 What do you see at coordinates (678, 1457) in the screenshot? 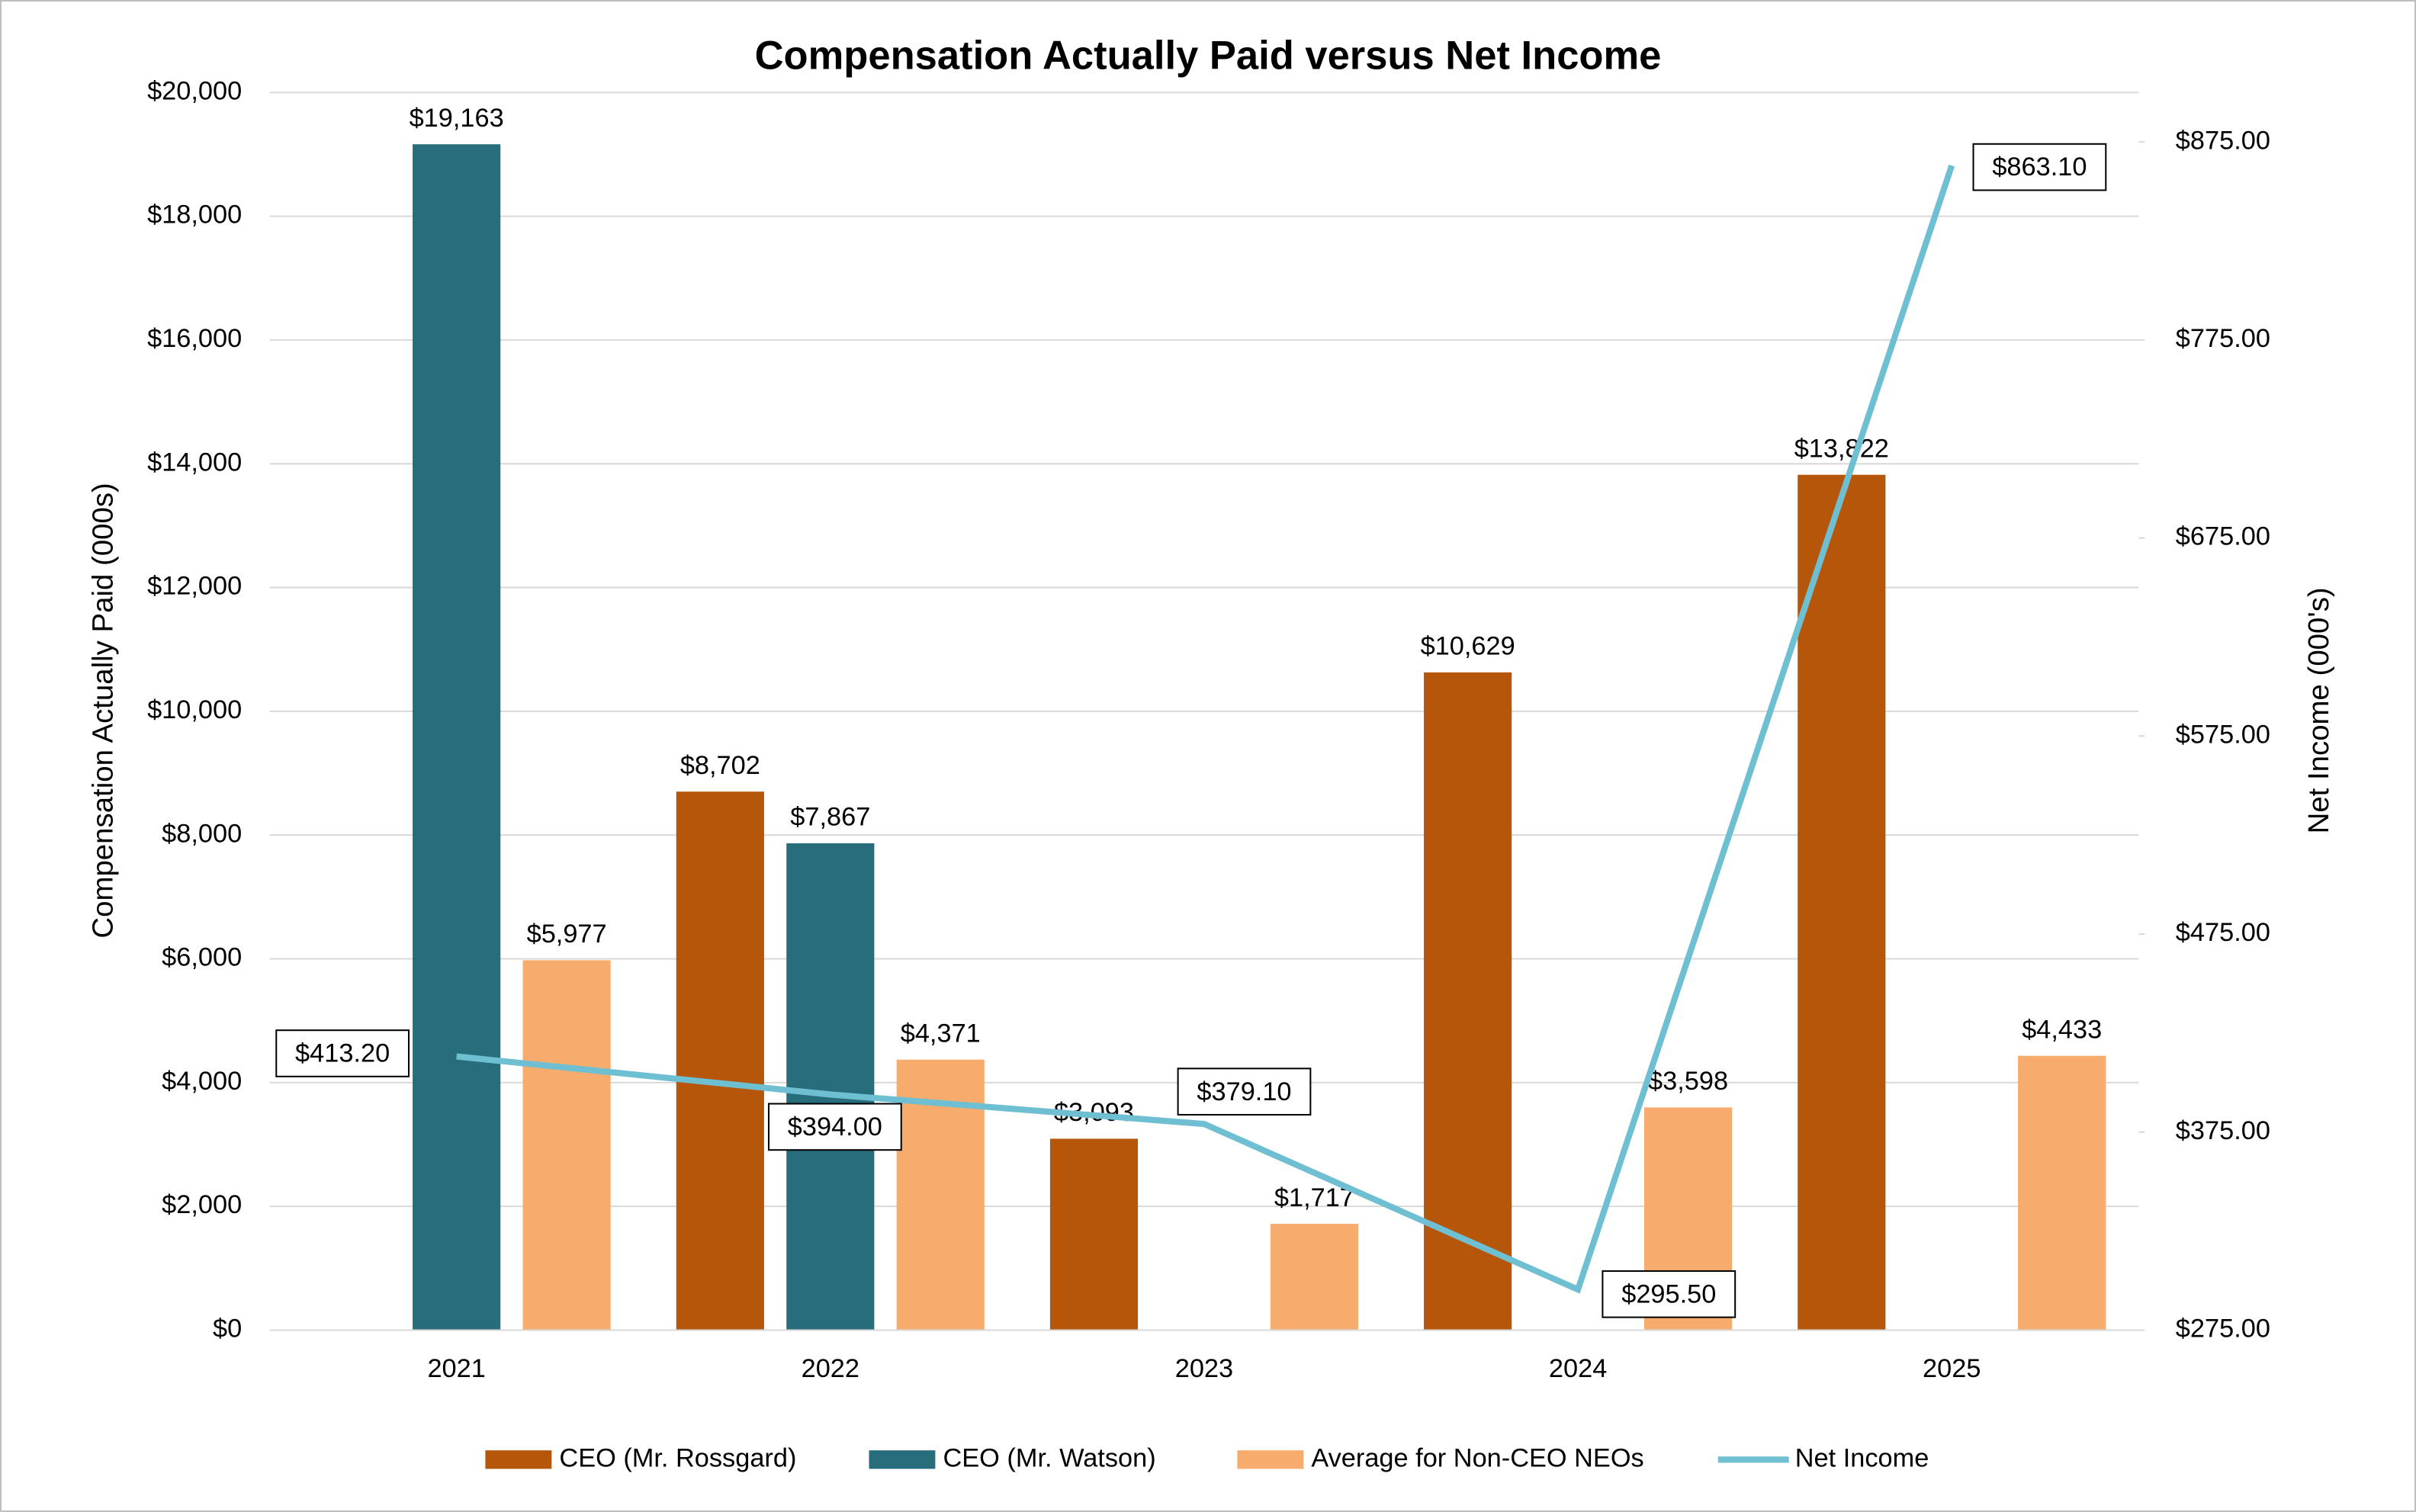
I see `legend-label: CEO (Mr. Rossgard)` at bounding box center [678, 1457].